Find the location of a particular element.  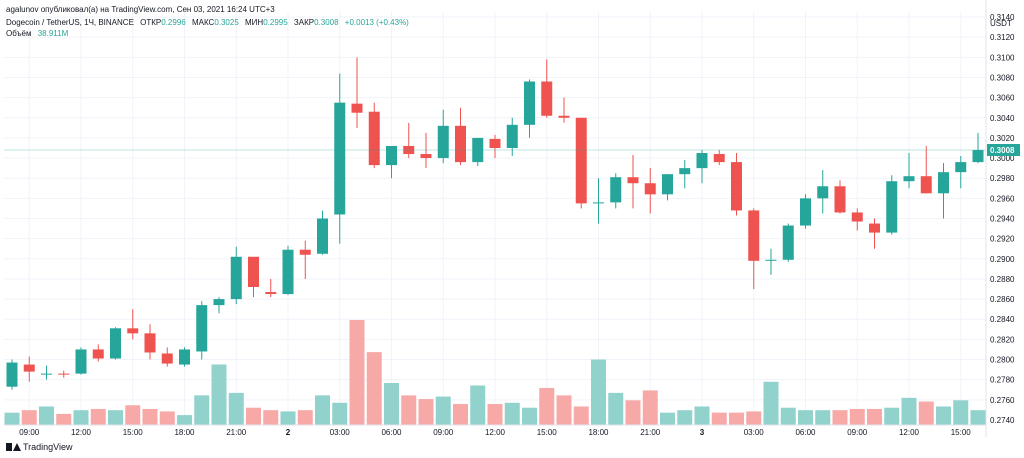

y-tick-label: 0.2840 is located at coordinates (1002, 319).